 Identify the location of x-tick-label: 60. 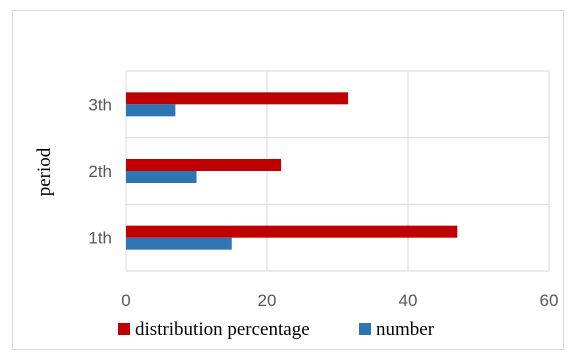
(549, 300).